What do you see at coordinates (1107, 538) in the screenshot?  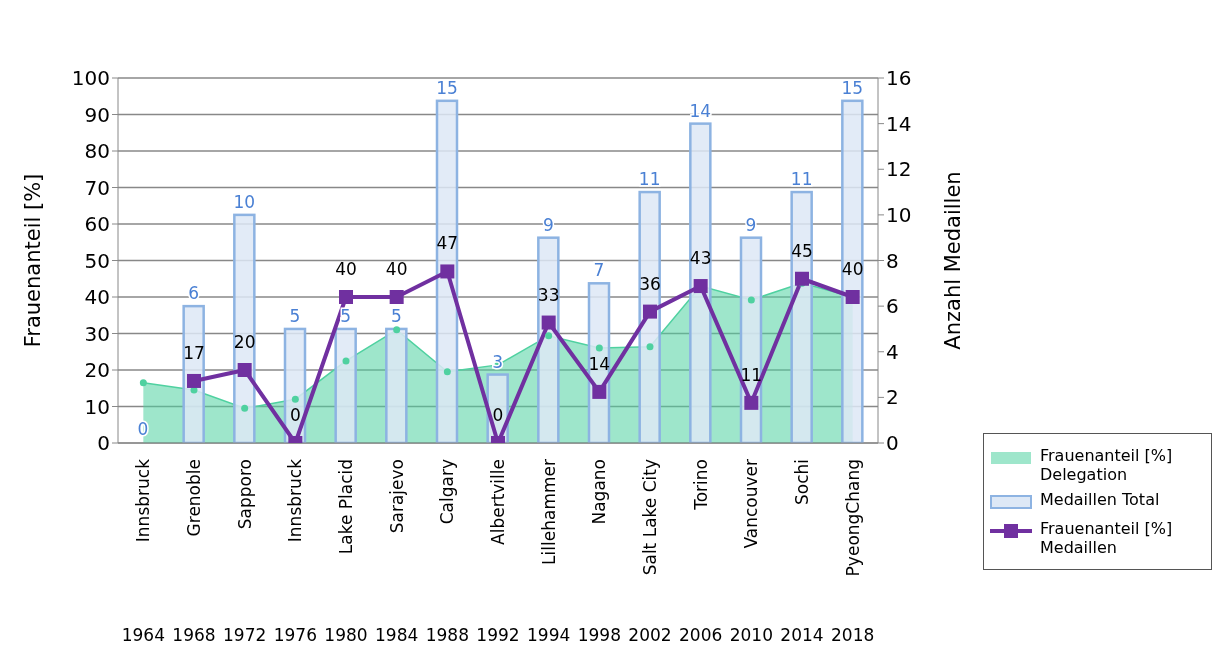 I see `legend-label: Frauenanteil [%] Medaillen` at bounding box center [1107, 538].